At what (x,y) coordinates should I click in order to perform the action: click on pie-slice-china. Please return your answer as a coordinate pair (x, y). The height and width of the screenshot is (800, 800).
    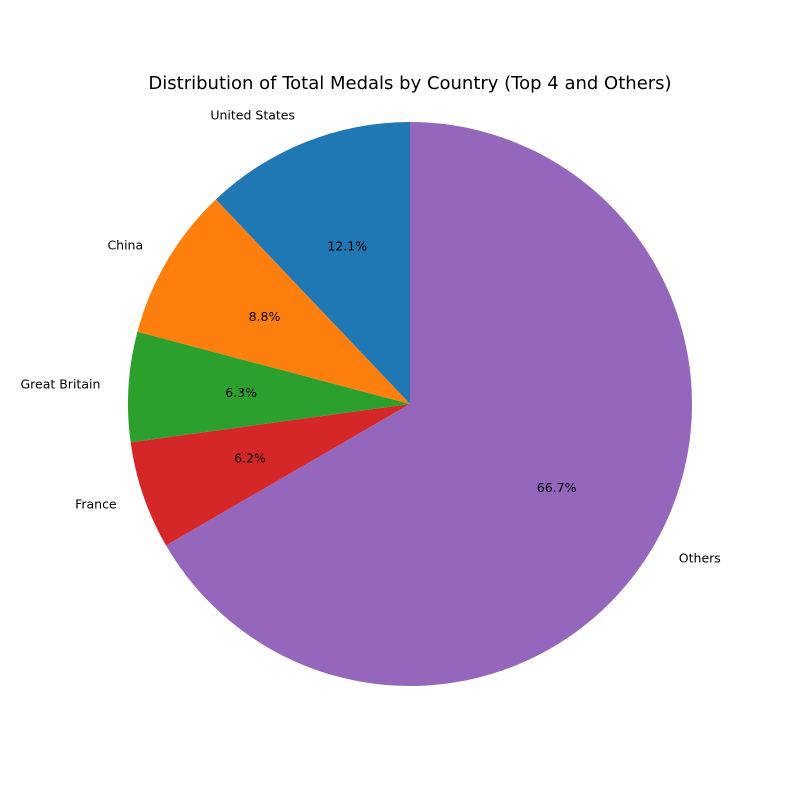
    Looking at the image, I should click on (273, 301).